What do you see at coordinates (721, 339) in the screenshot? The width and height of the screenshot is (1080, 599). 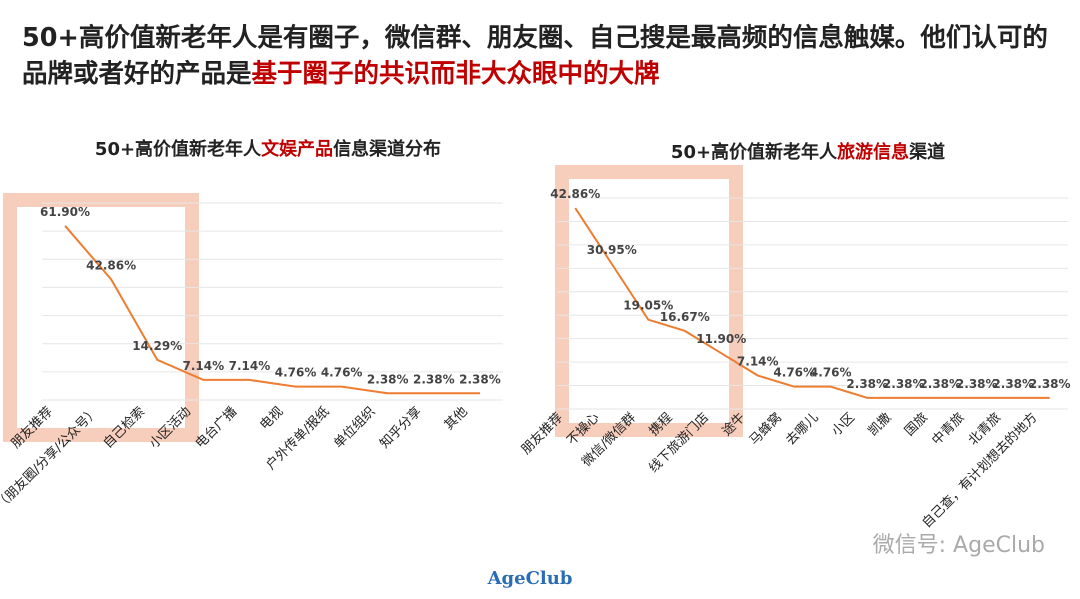 I see `value-label: 11.90%` at bounding box center [721, 339].